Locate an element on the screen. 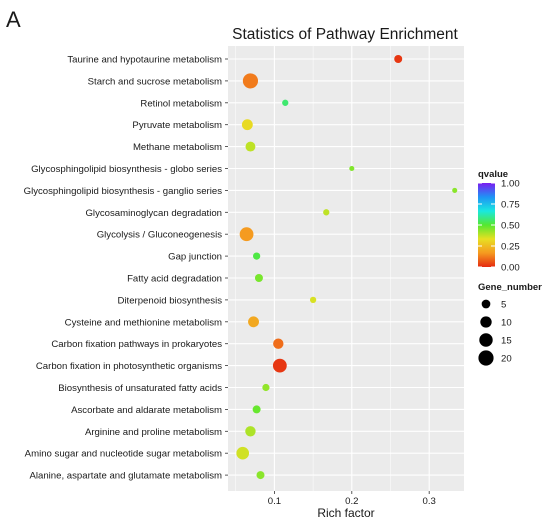 The width and height of the screenshot is (550, 522). y-tick-label: Glycosaminoglycan degradation is located at coordinates (153, 213).